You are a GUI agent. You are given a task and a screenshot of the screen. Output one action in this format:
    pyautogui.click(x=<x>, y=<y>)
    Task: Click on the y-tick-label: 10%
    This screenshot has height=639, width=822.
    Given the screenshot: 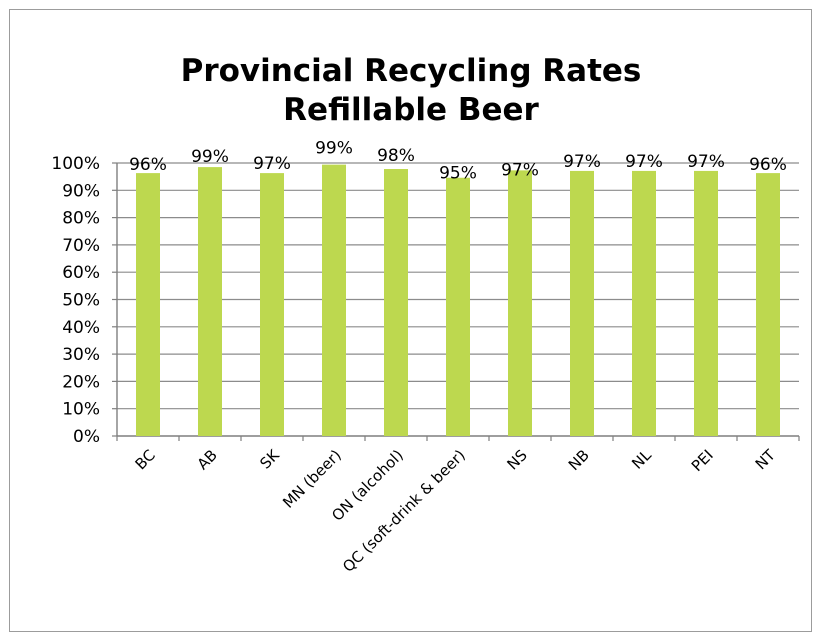 What is the action you would take?
    pyautogui.click(x=81, y=410)
    